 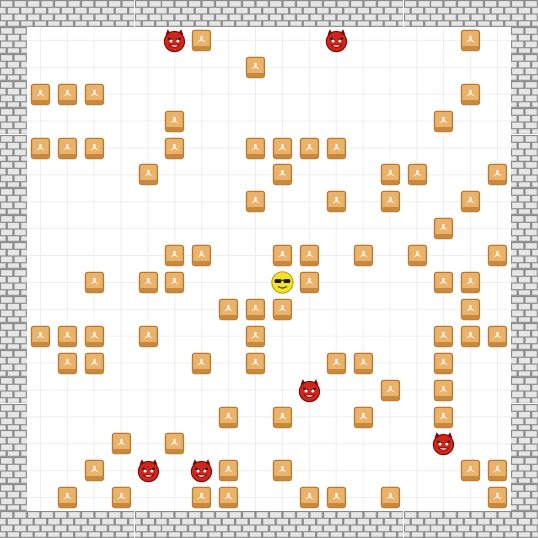 What do you see at coordinates (282, 282) in the screenshot?
I see `sunglasses-smiley-icon` at bounding box center [282, 282].